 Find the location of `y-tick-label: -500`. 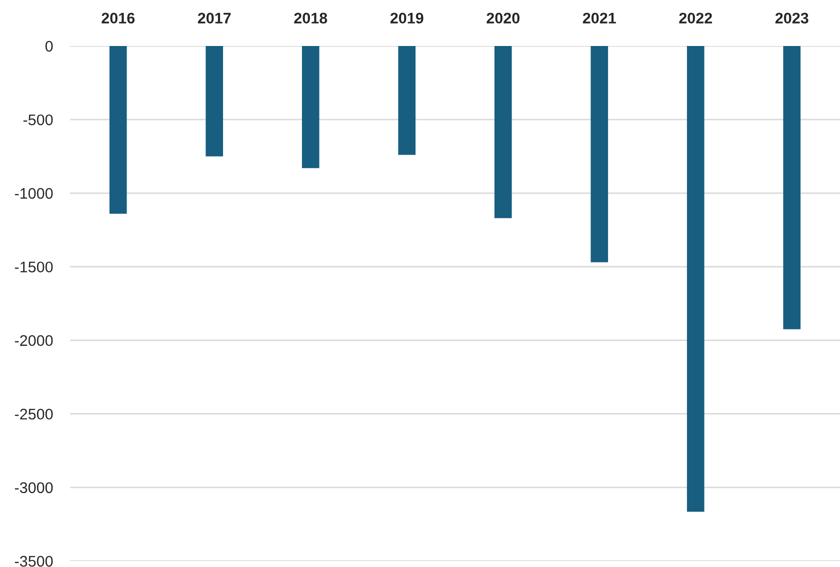

y-tick-label: -500 is located at coordinates (38, 120).